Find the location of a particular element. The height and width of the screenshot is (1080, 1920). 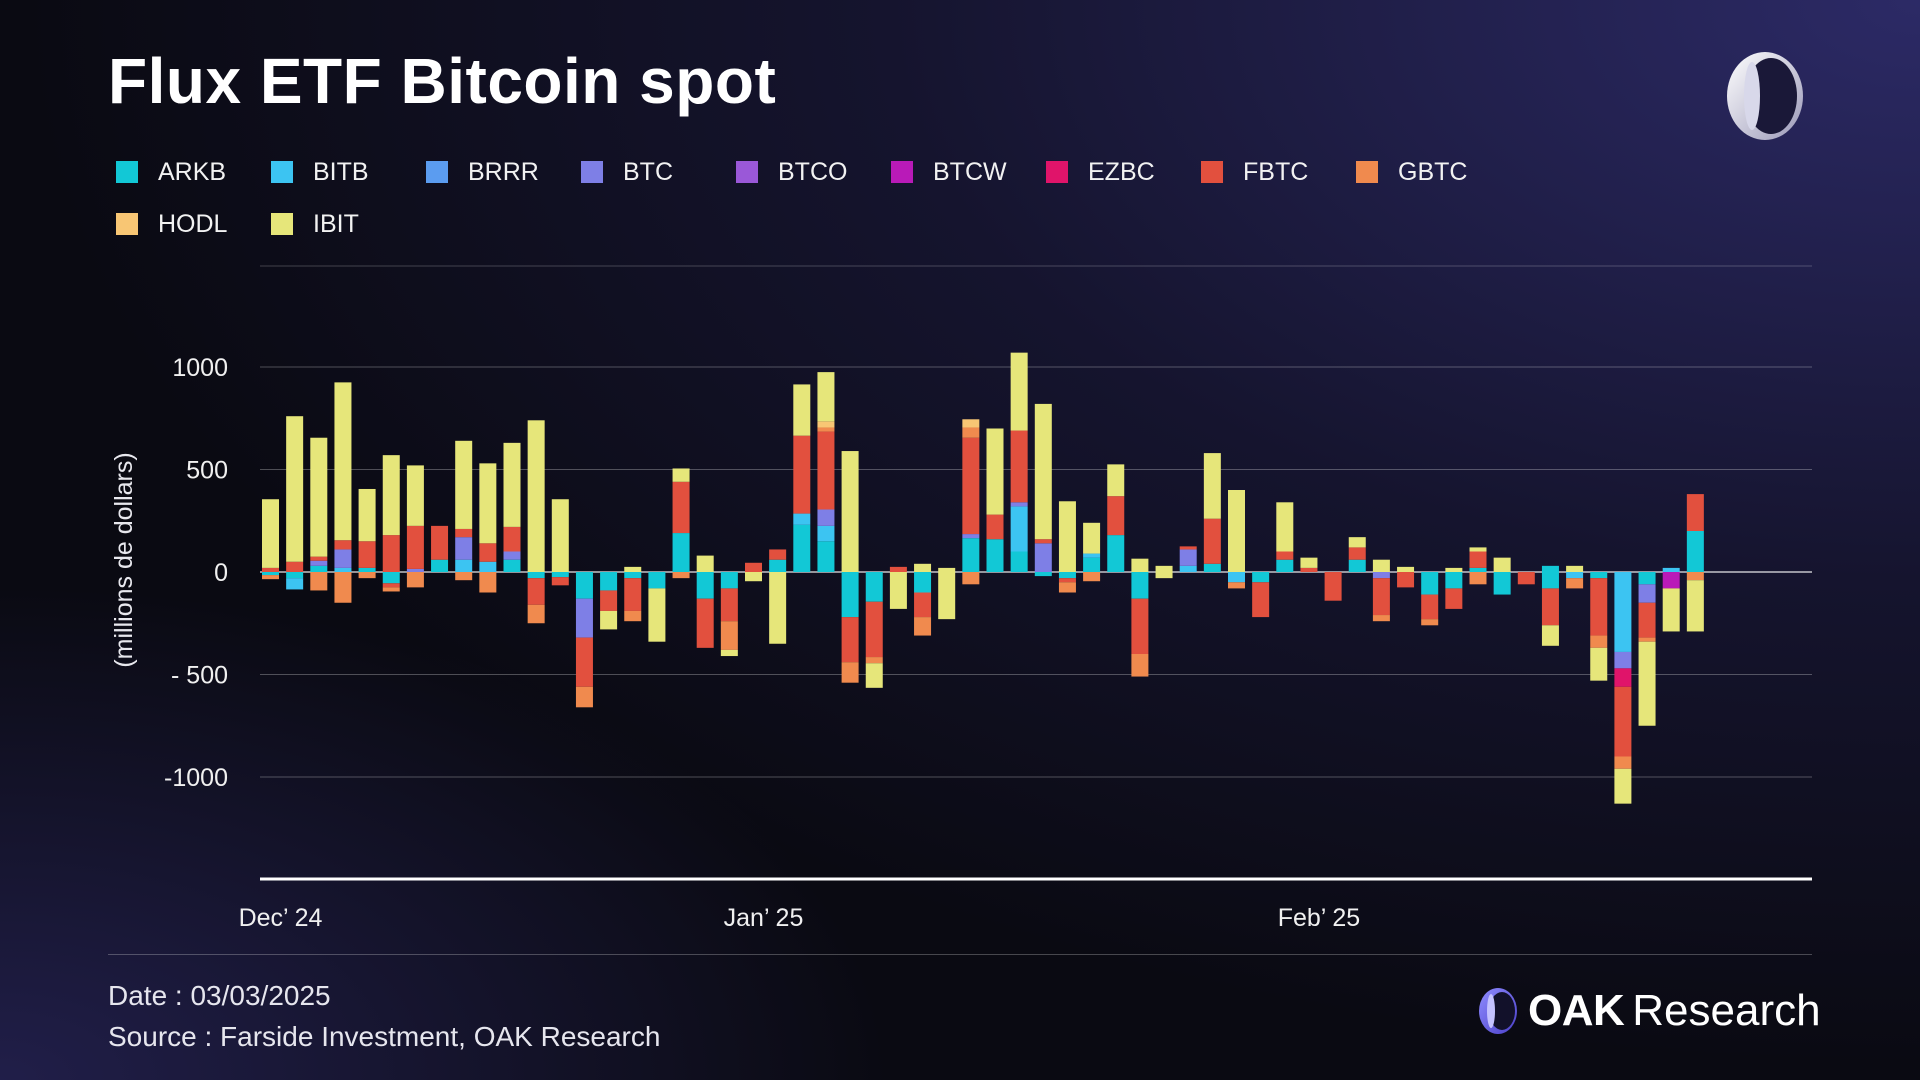

legend-label: ARKB is located at coordinates (192, 171).